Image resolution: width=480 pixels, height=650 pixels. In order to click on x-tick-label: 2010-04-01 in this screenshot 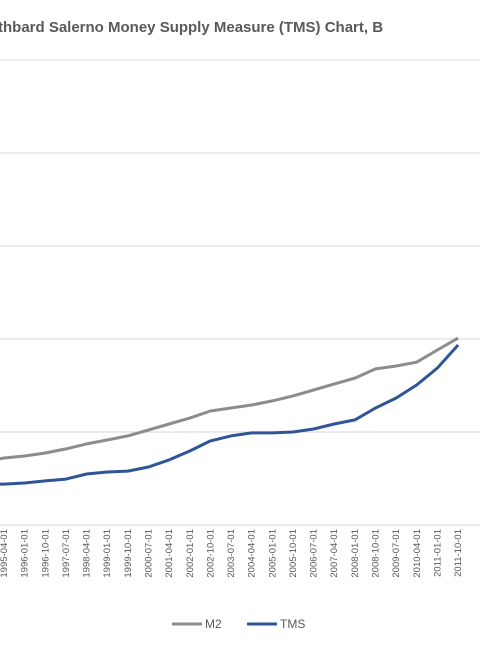, I will do `click(417, 553)`.